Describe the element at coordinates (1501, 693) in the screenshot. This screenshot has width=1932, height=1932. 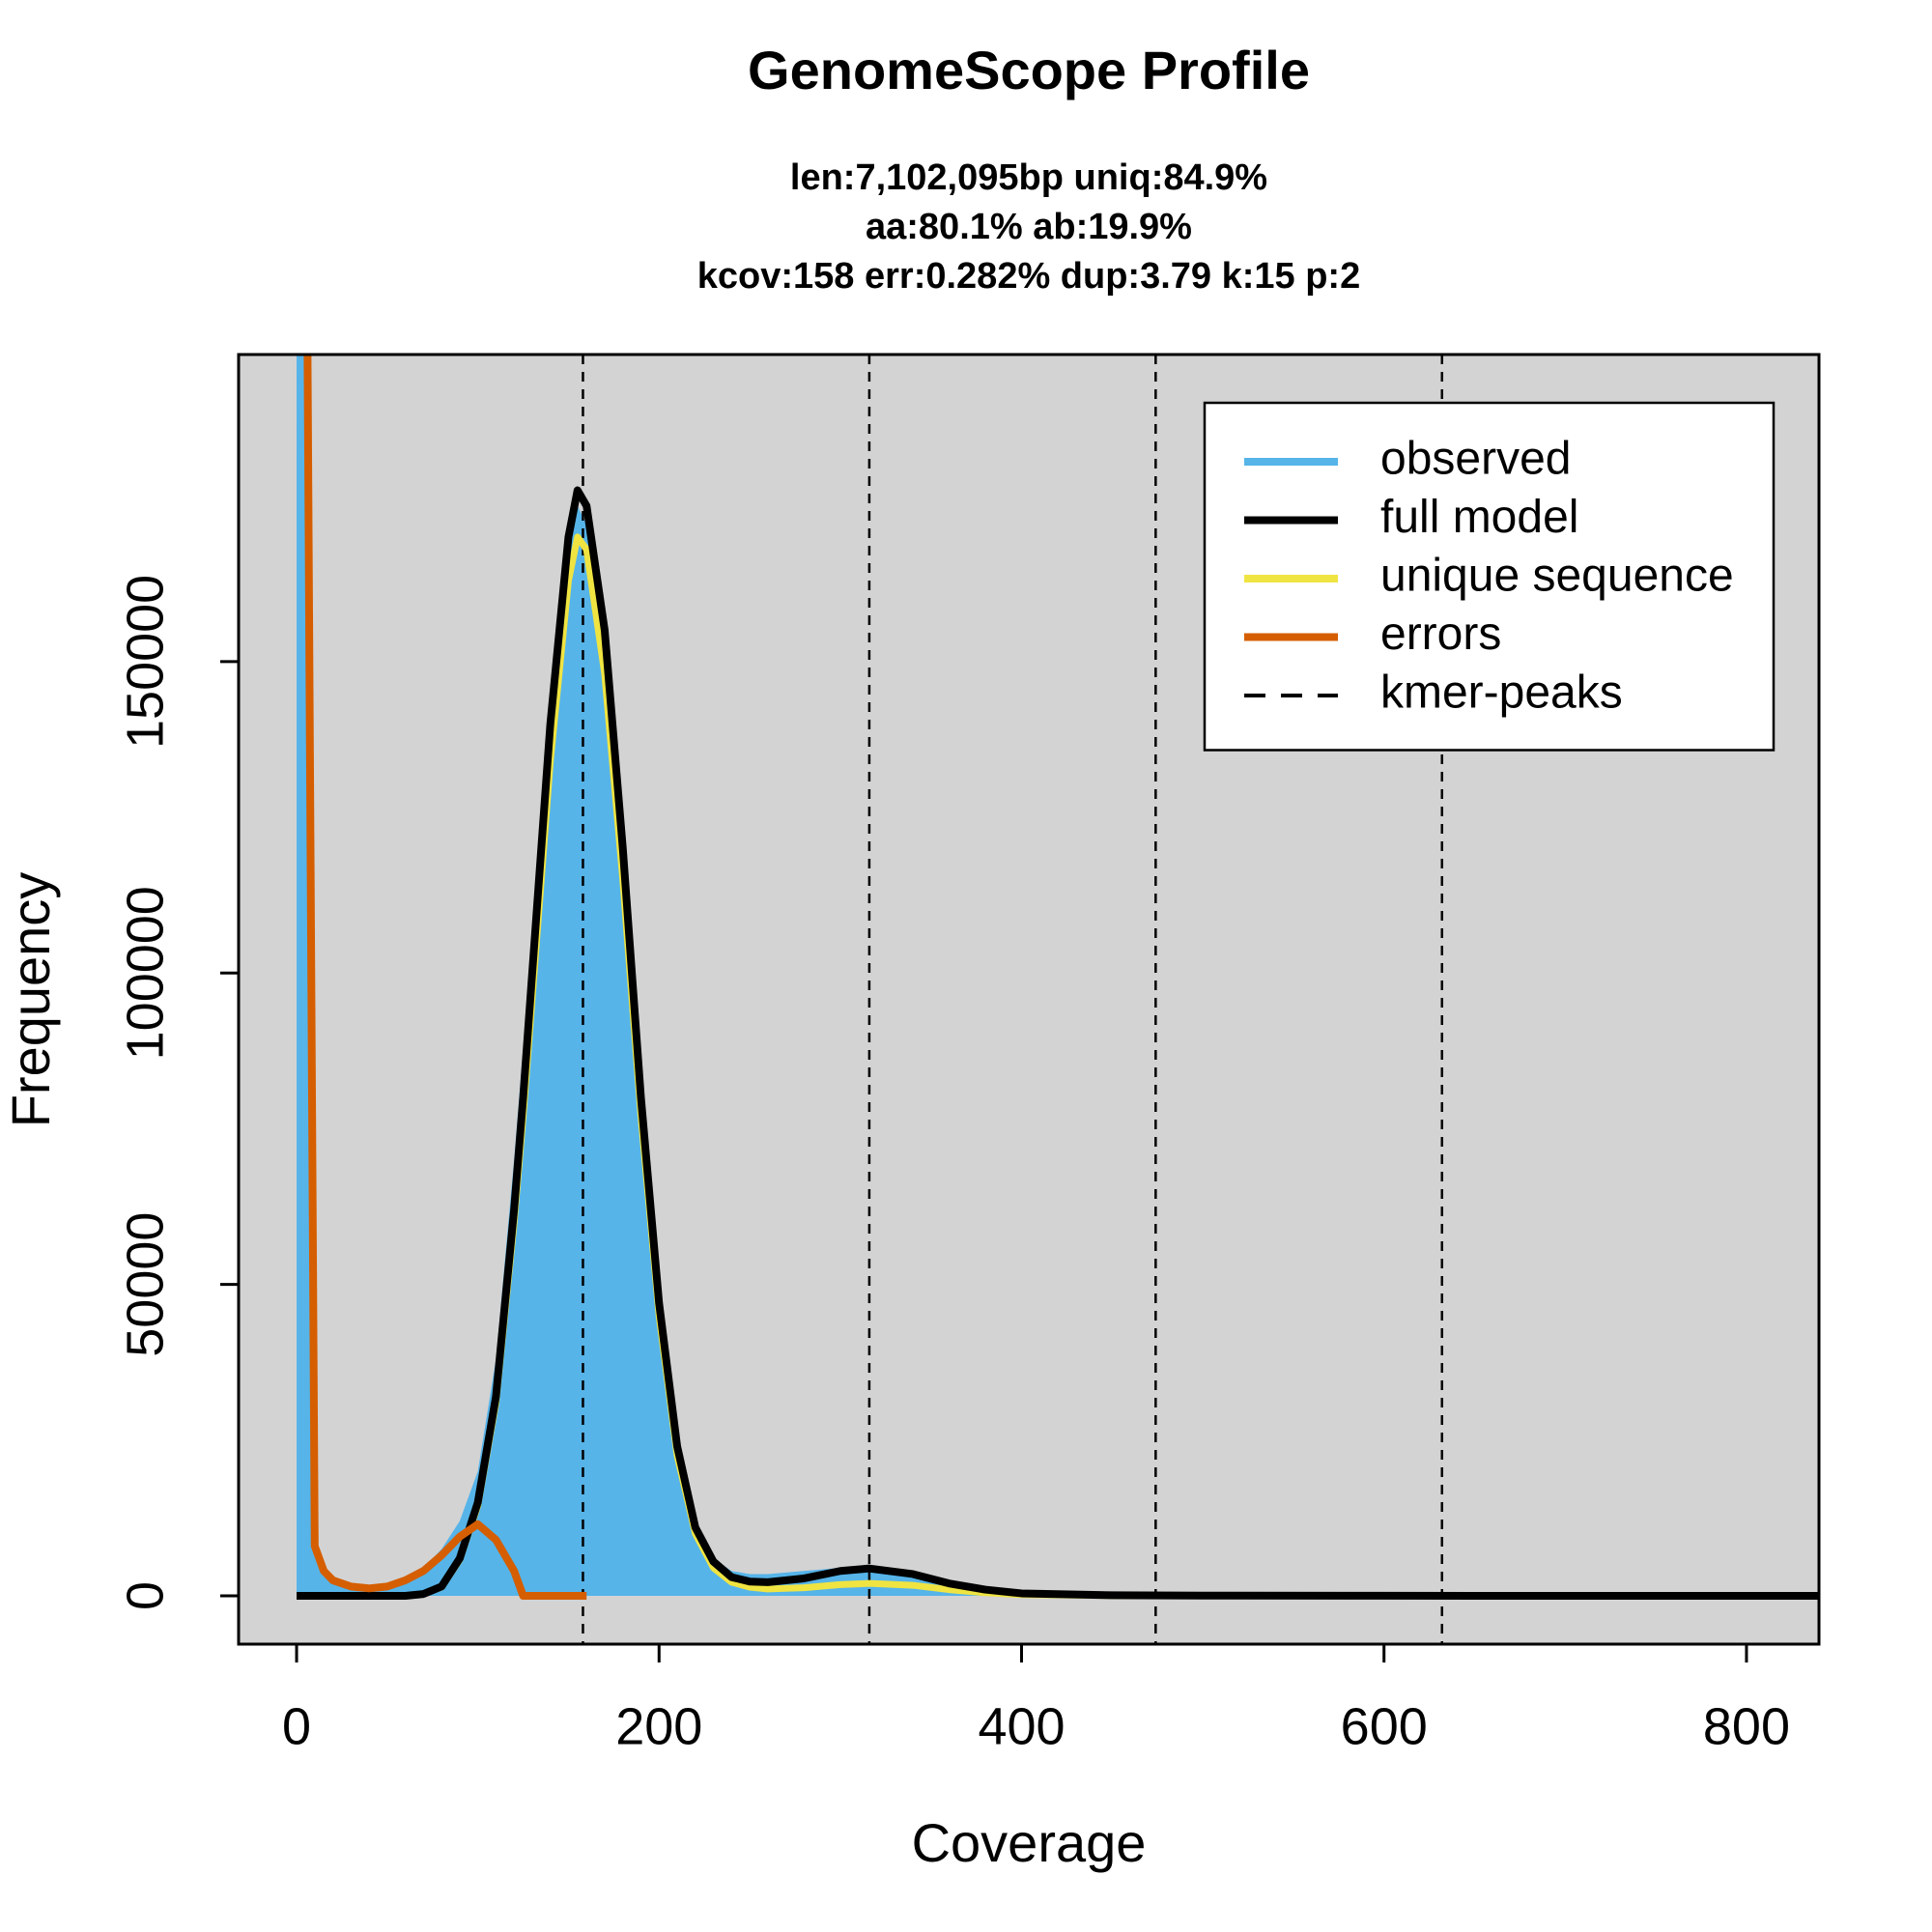
I see `legend-label: kmer-peaks` at that location.